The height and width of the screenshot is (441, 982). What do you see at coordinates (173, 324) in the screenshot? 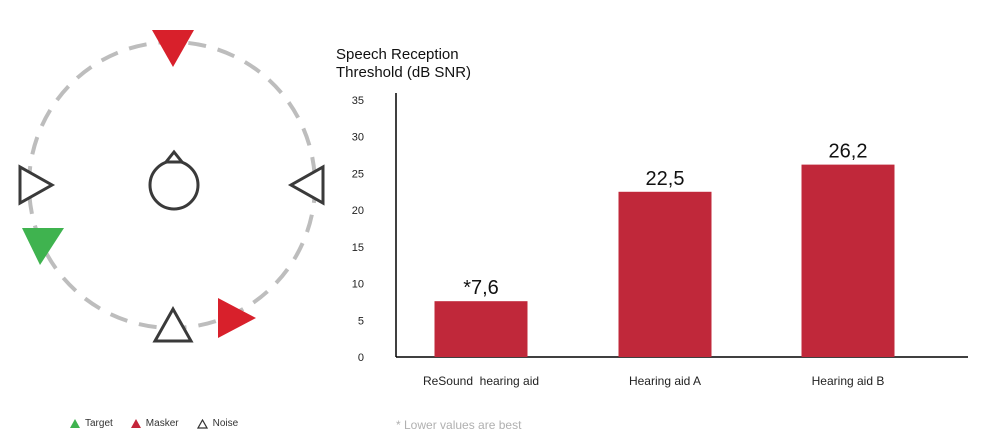
I see `noise-back-icon` at bounding box center [173, 324].